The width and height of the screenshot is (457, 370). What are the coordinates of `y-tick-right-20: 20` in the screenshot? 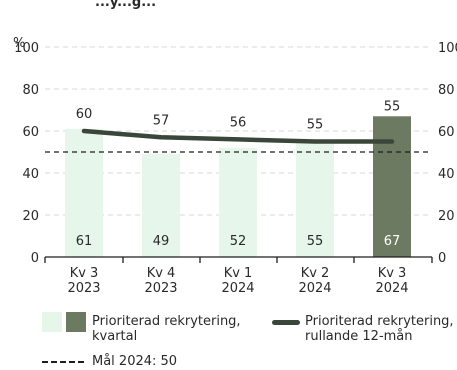 It's located at (446, 216).